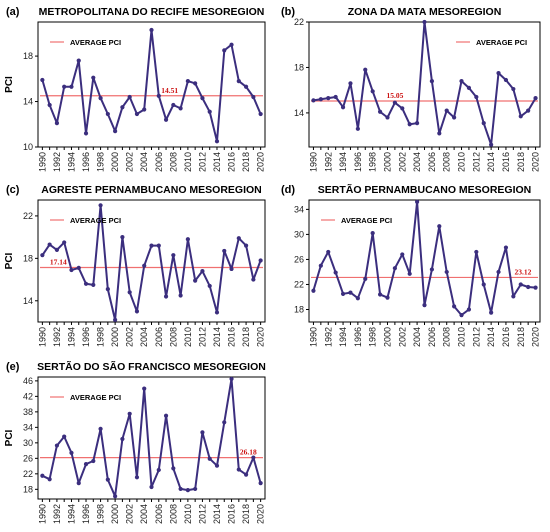  Describe the element at coordinates (28, 381) in the screenshot. I see `y-tick-label: 46` at that location.